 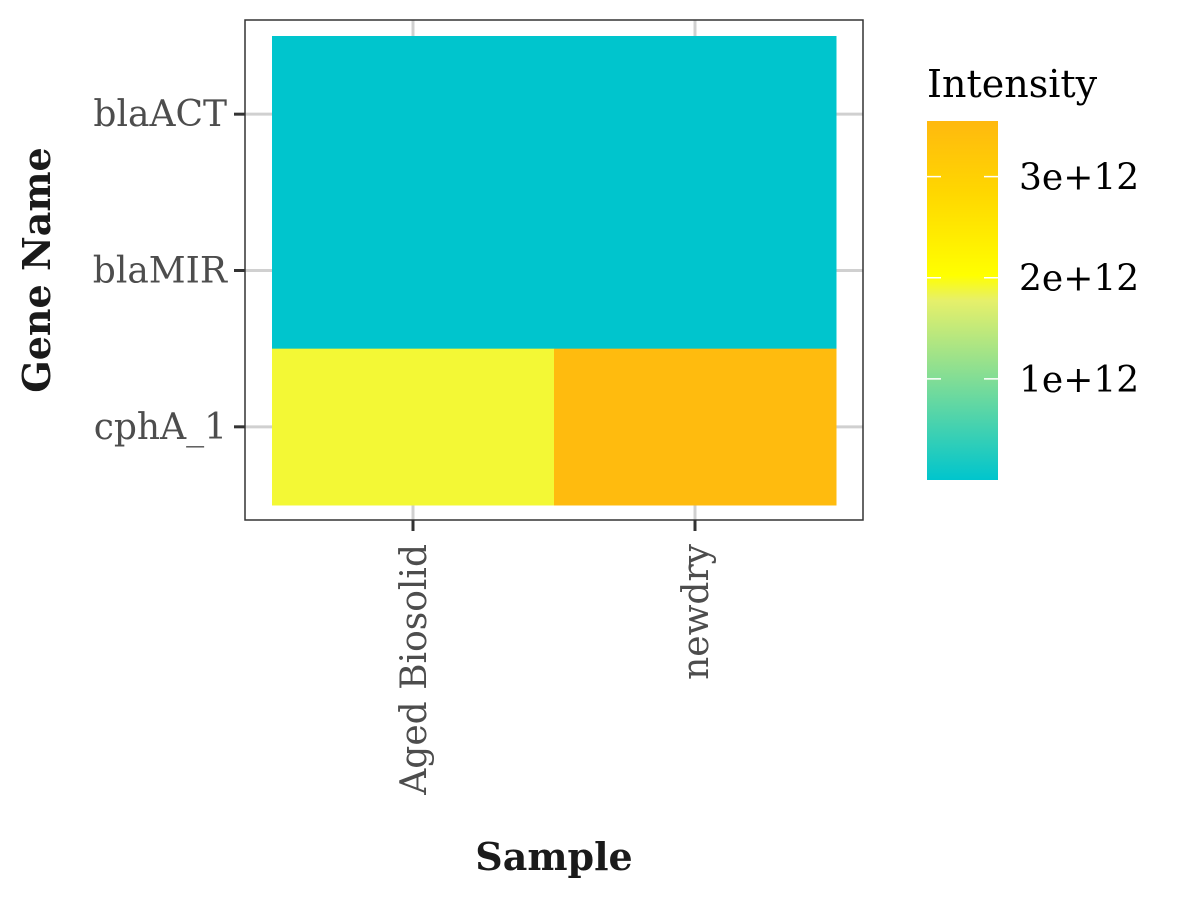 I want to click on x-axis-title: Sample, so click(x=553, y=856).